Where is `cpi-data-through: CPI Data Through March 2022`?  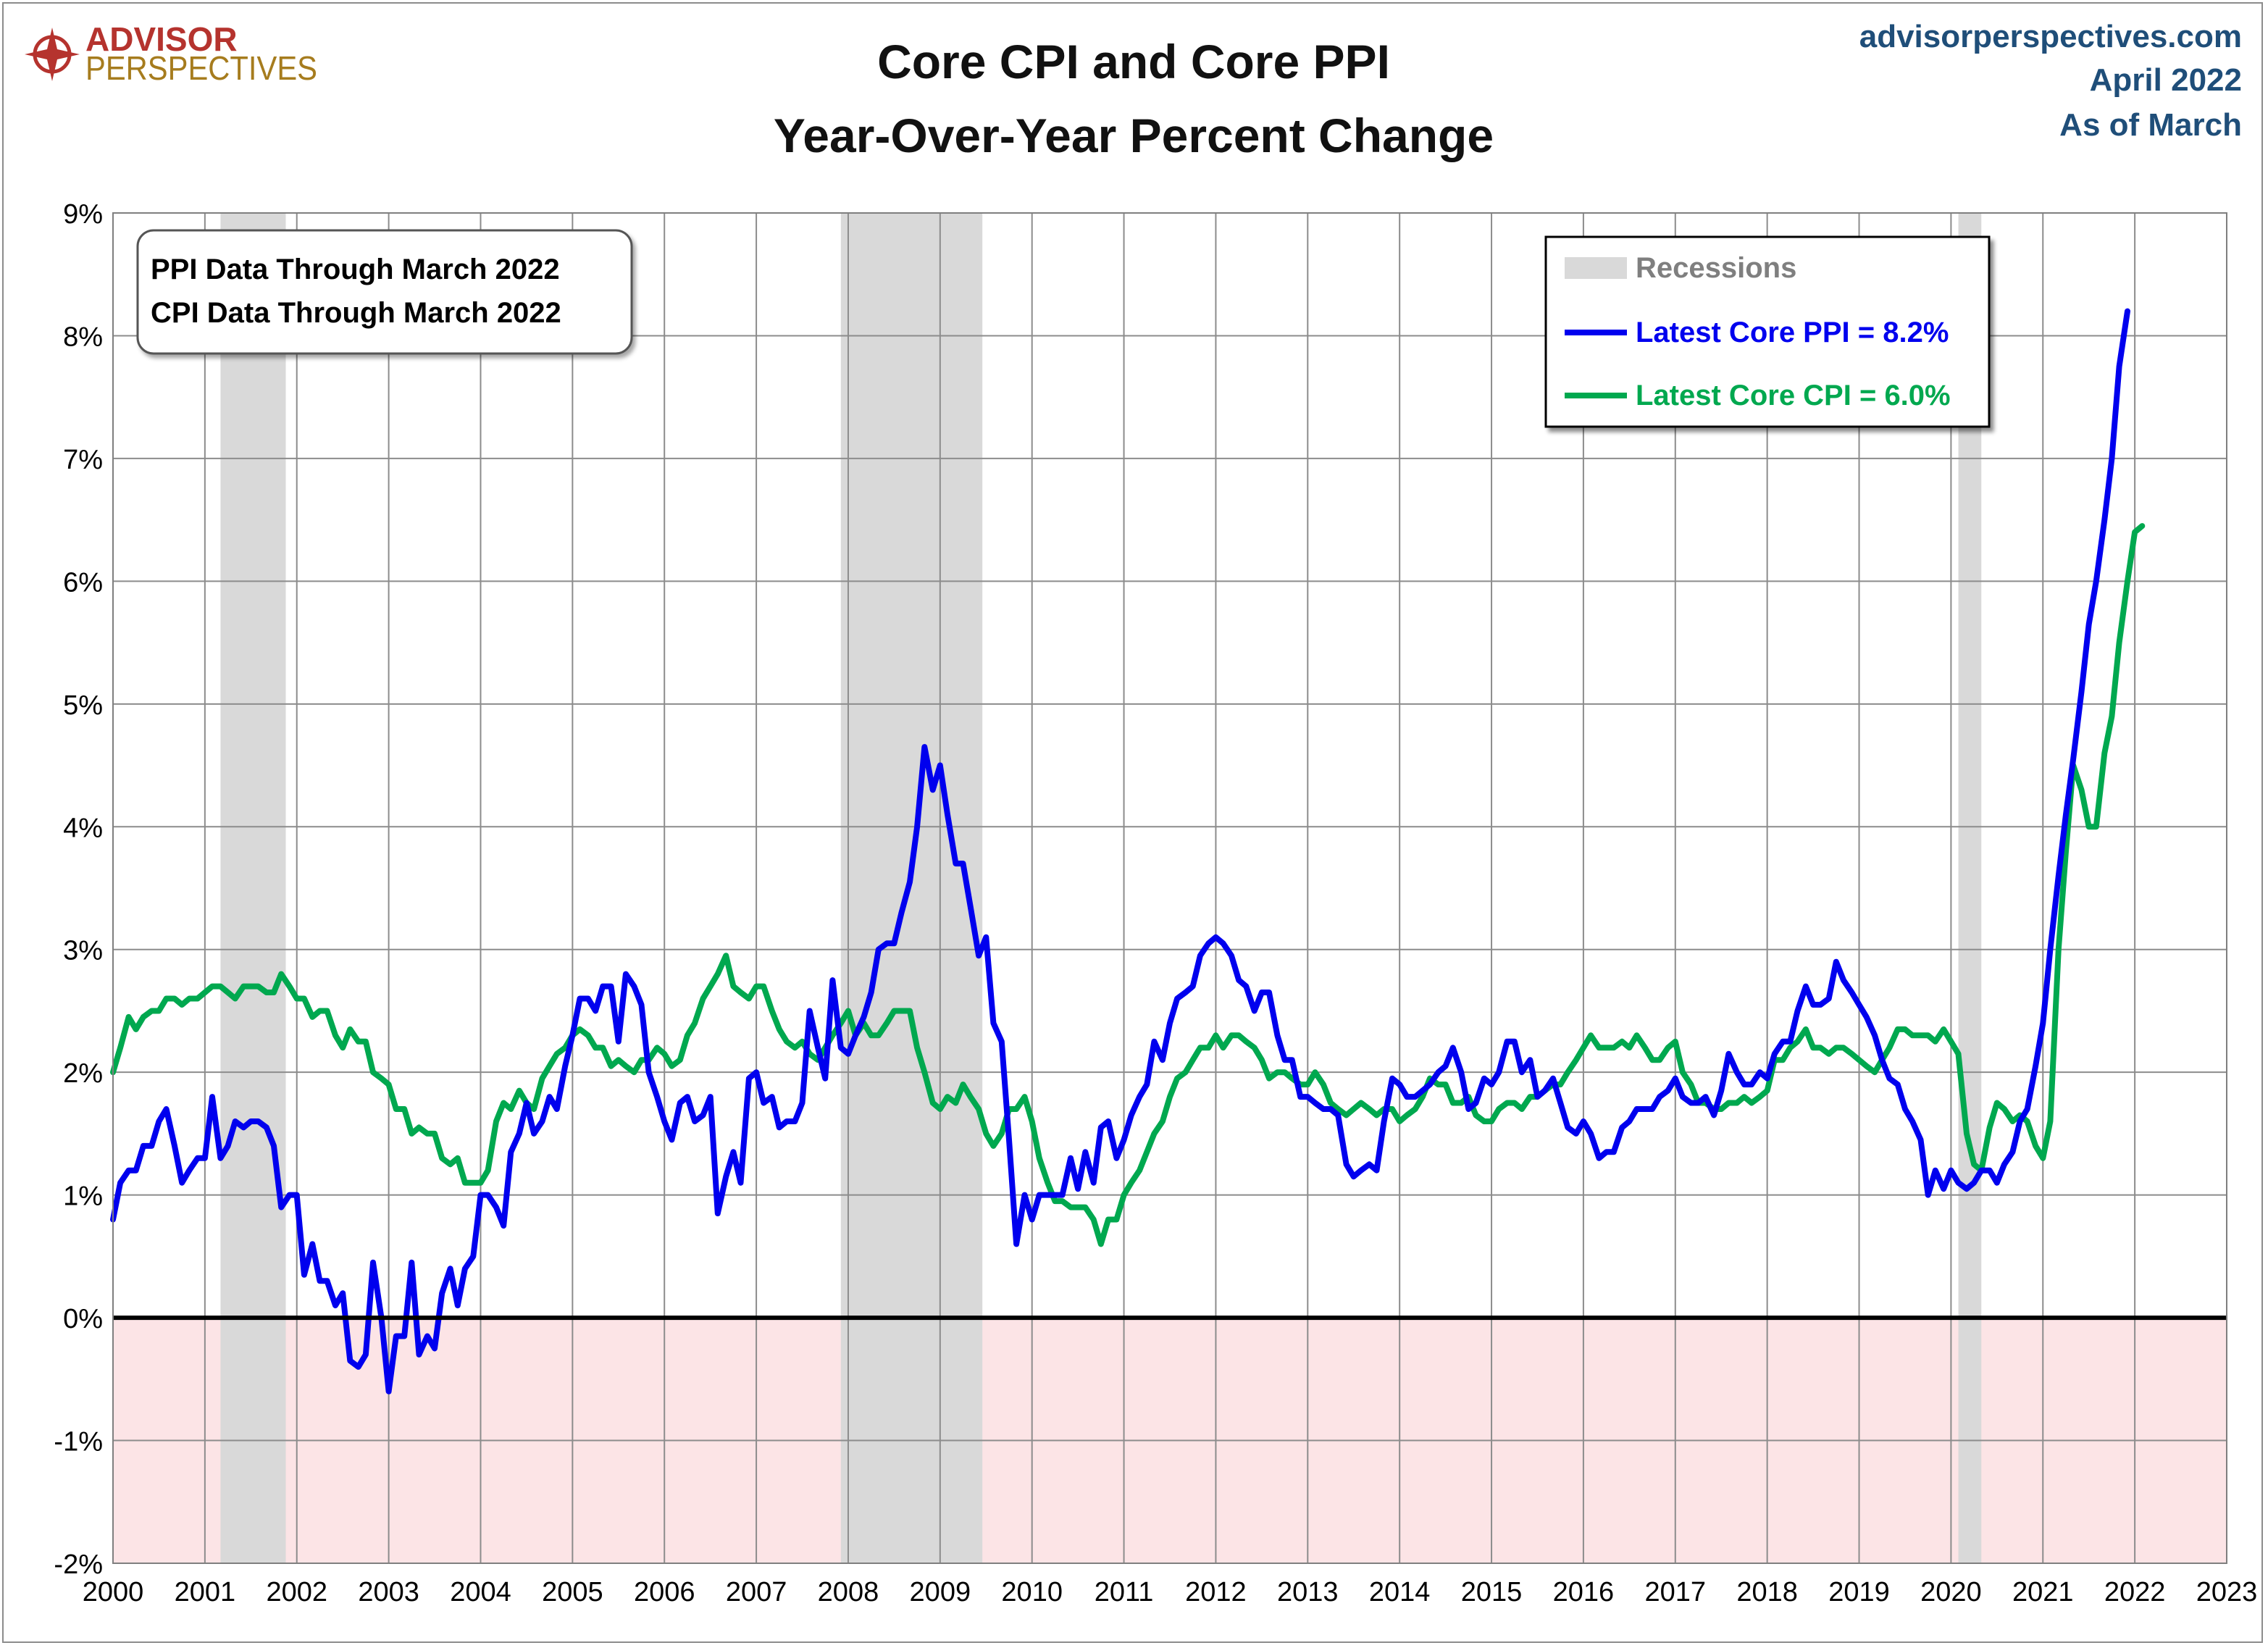
cpi-data-through: CPI Data Through March 2022 is located at coordinates (356, 313).